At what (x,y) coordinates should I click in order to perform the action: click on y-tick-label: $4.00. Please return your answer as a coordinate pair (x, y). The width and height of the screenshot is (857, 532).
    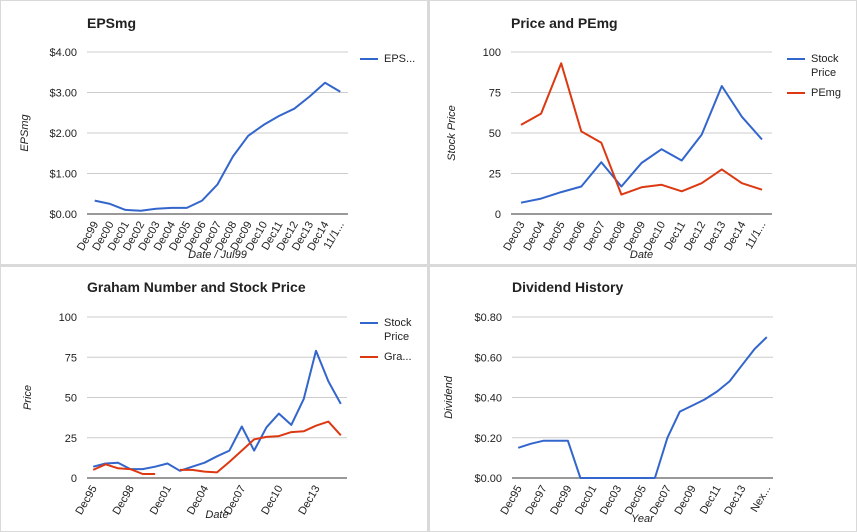
    Looking at the image, I should click on (63, 53).